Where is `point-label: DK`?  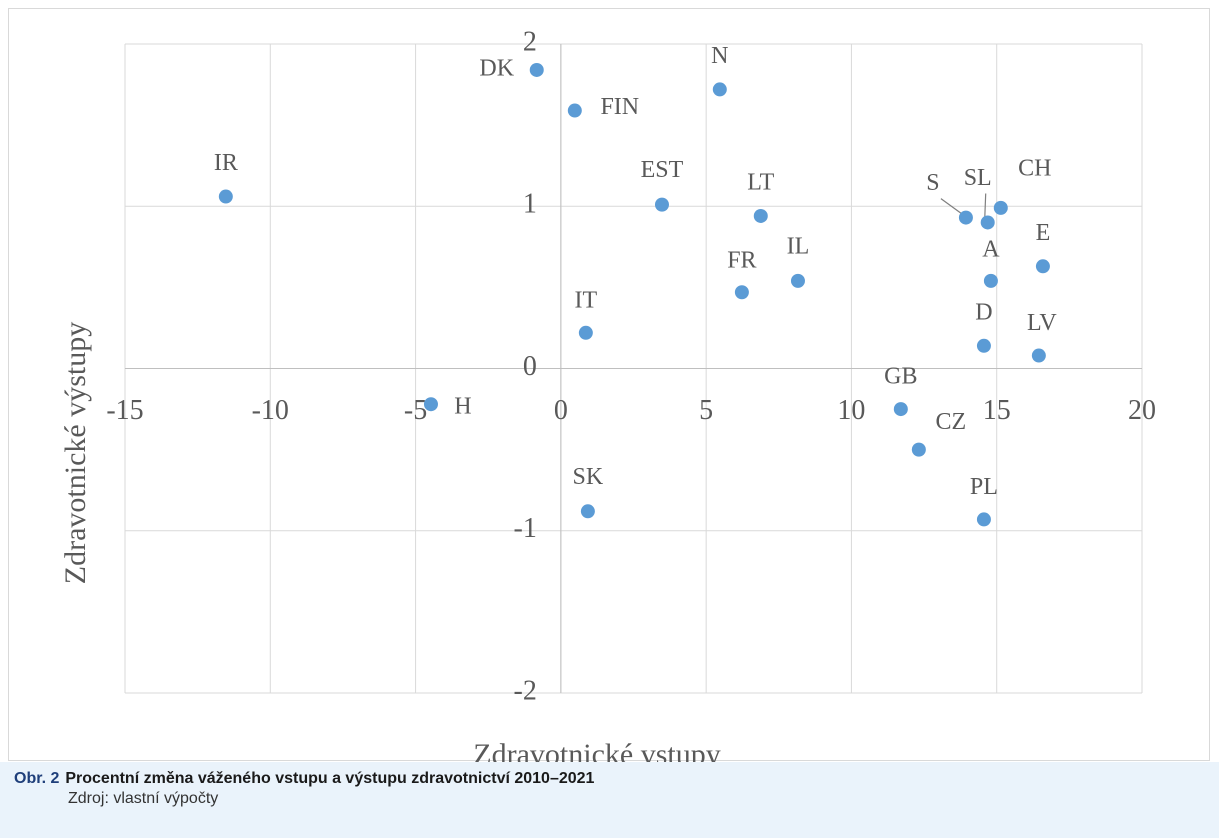 point-label: DK is located at coordinates (496, 68).